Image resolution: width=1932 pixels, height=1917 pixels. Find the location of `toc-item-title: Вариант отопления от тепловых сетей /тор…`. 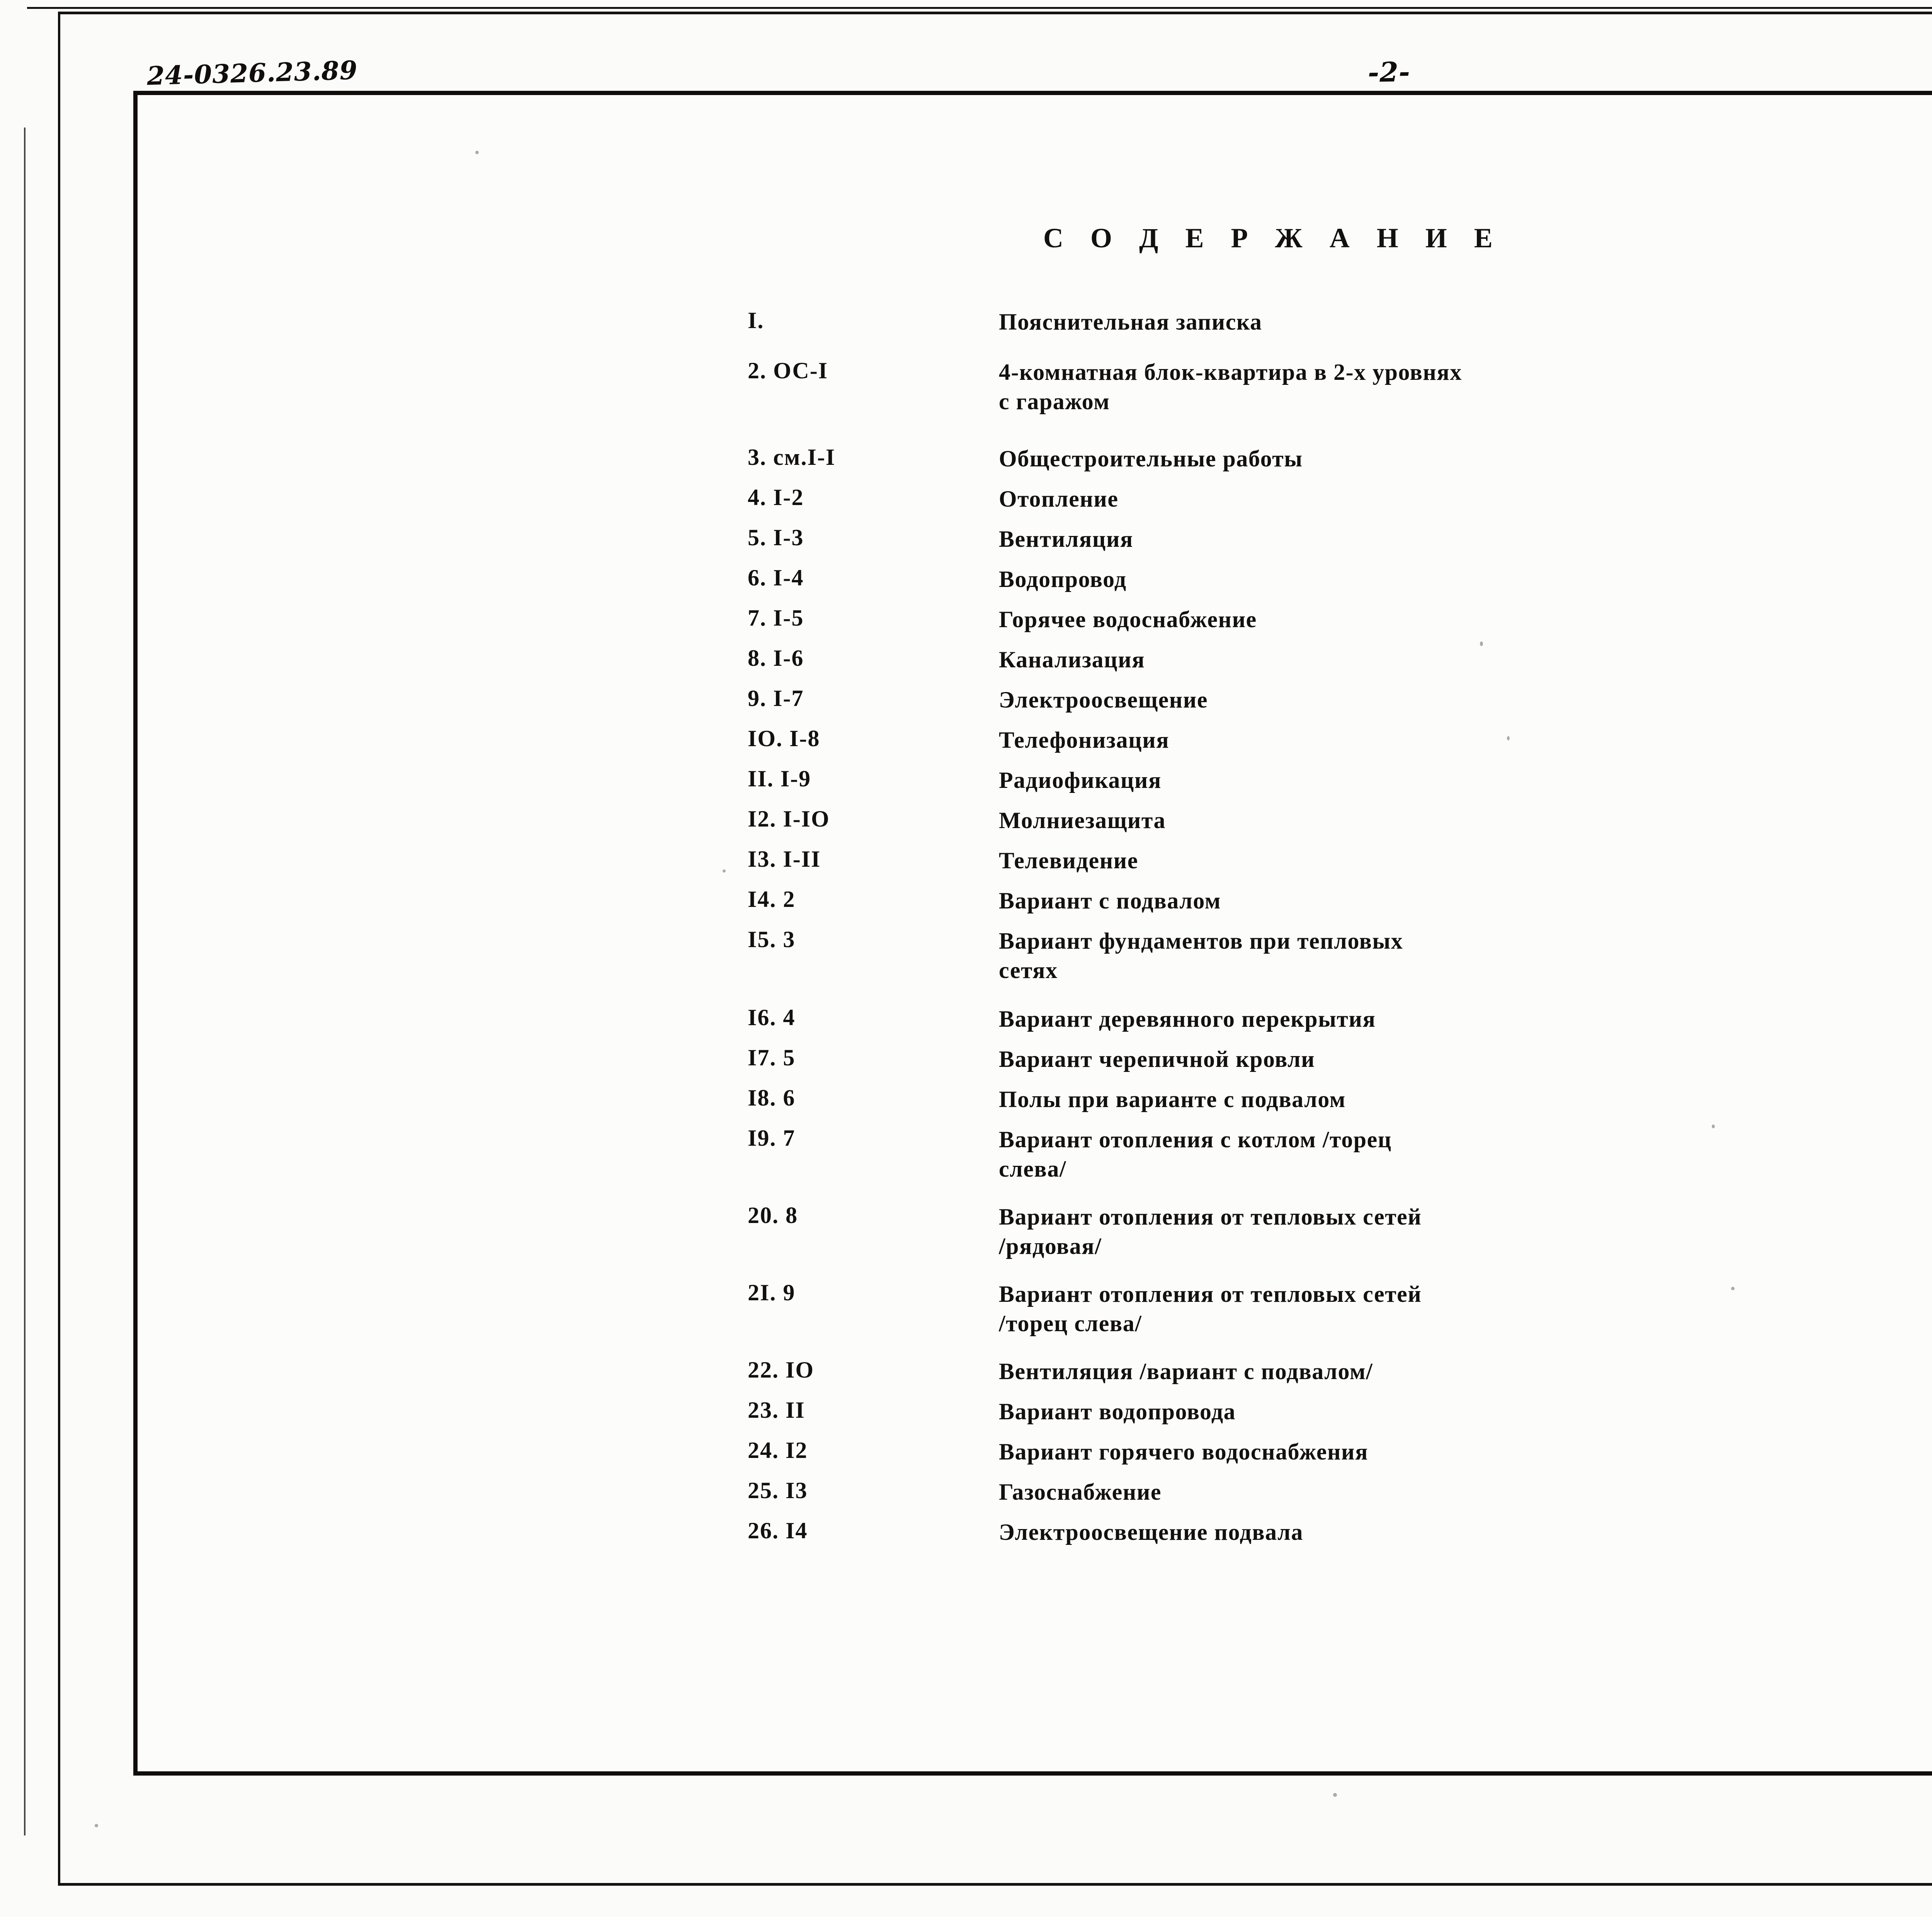

toc-item-title: Вариант отопления от тепловых сетей /тор… is located at coordinates (1211, 1308).